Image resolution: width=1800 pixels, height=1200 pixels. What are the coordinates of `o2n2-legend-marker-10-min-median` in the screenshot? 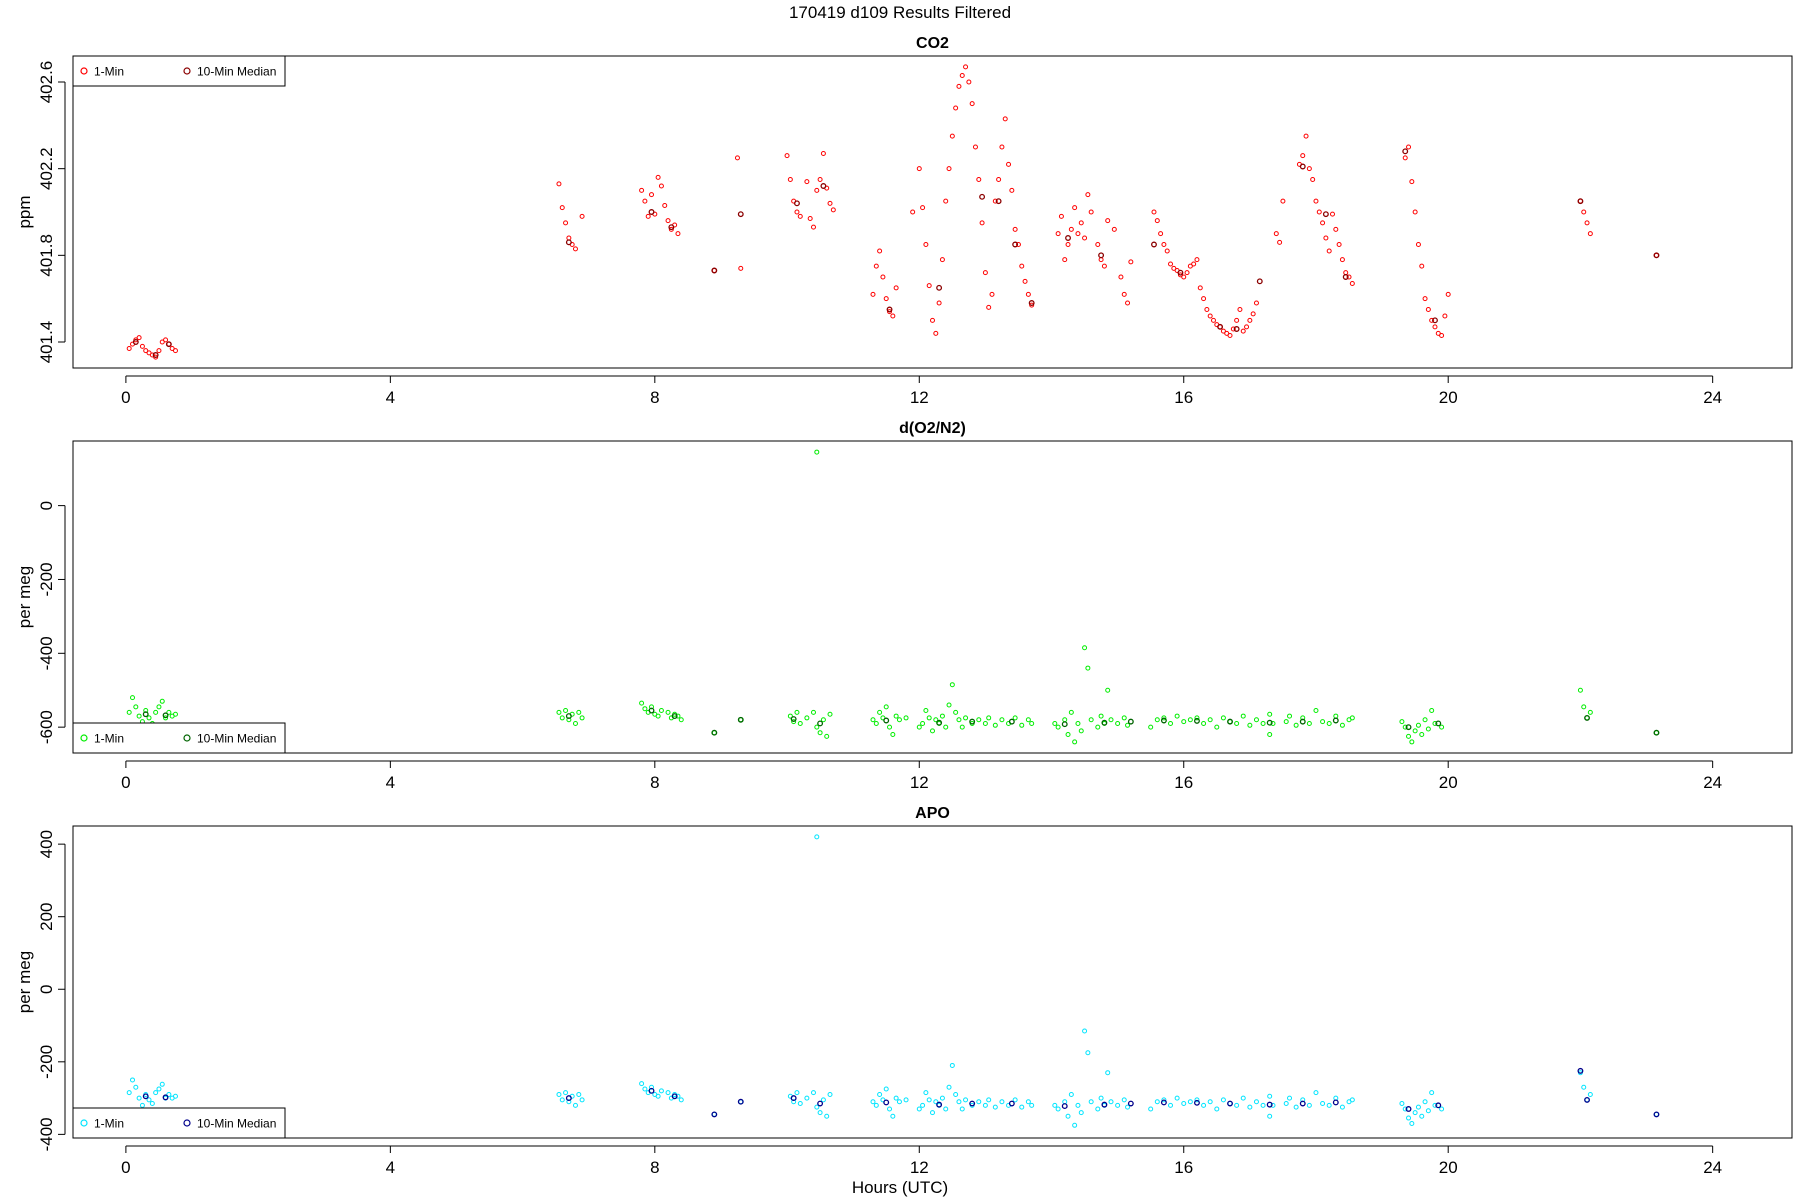 It's located at (187, 738).